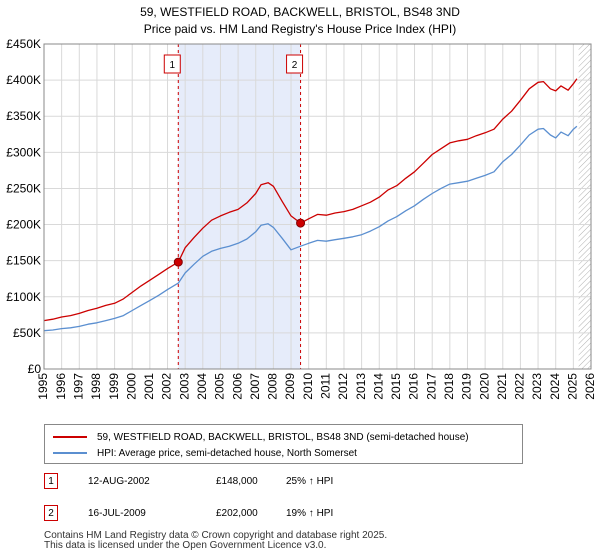 This screenshot has width=600, height=560. Describe the element at coordinates (237, 513) in the screenshot. I see `transaction-price: £202,000` at that location.